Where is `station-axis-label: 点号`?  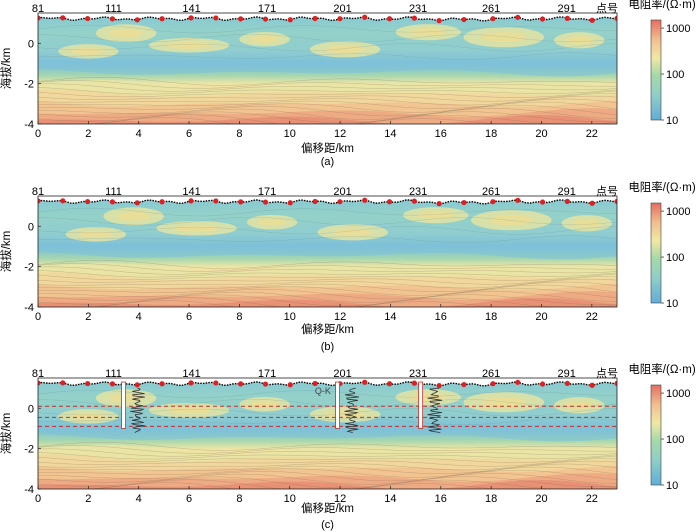
station-axis-label: 点号 is located at coordinates (607, 191).